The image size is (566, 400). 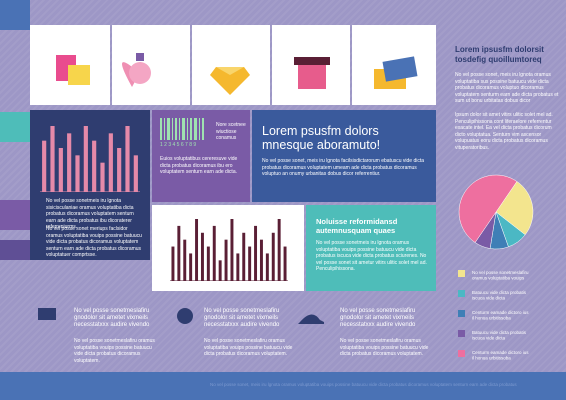 I want to click on bottom-icons, so click(x=181, y=316).